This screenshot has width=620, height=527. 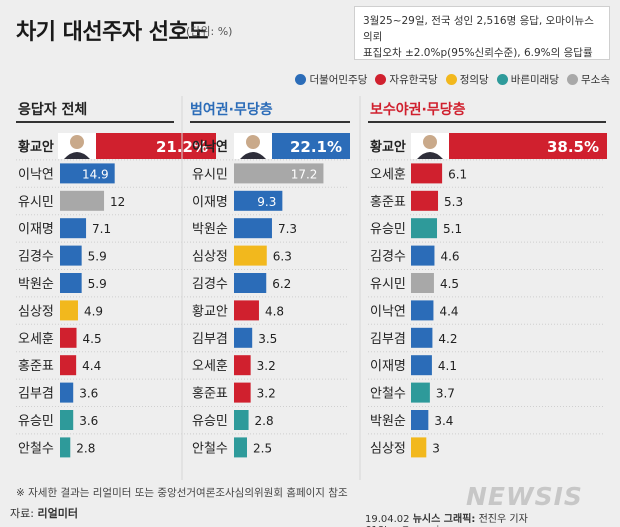 I want to click on value-label: 6.1, so click(x=457, y=174).